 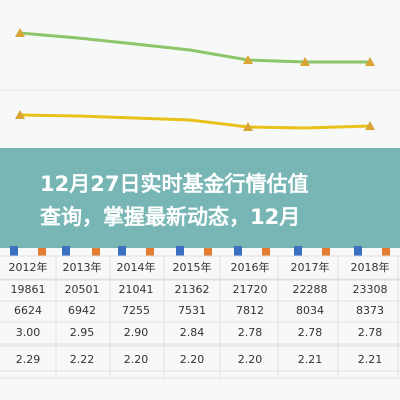 I want to click on table-cell: 2.95, so click(x=82, y=332).